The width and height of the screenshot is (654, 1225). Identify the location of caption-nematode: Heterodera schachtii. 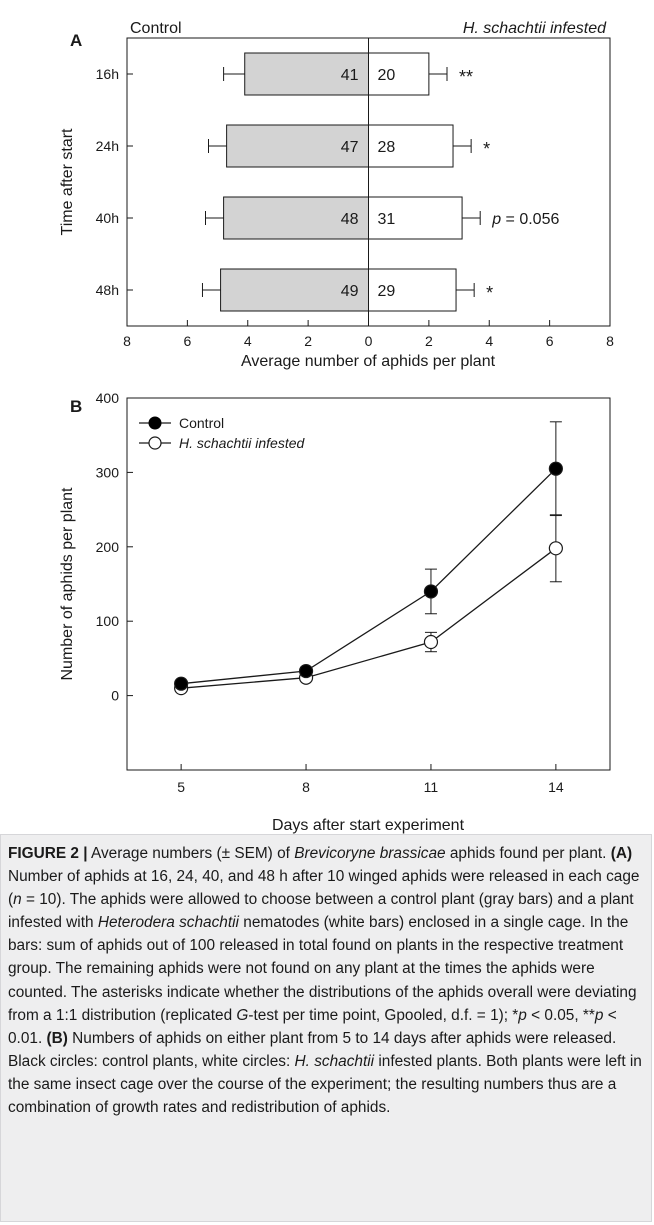
(168, 923).